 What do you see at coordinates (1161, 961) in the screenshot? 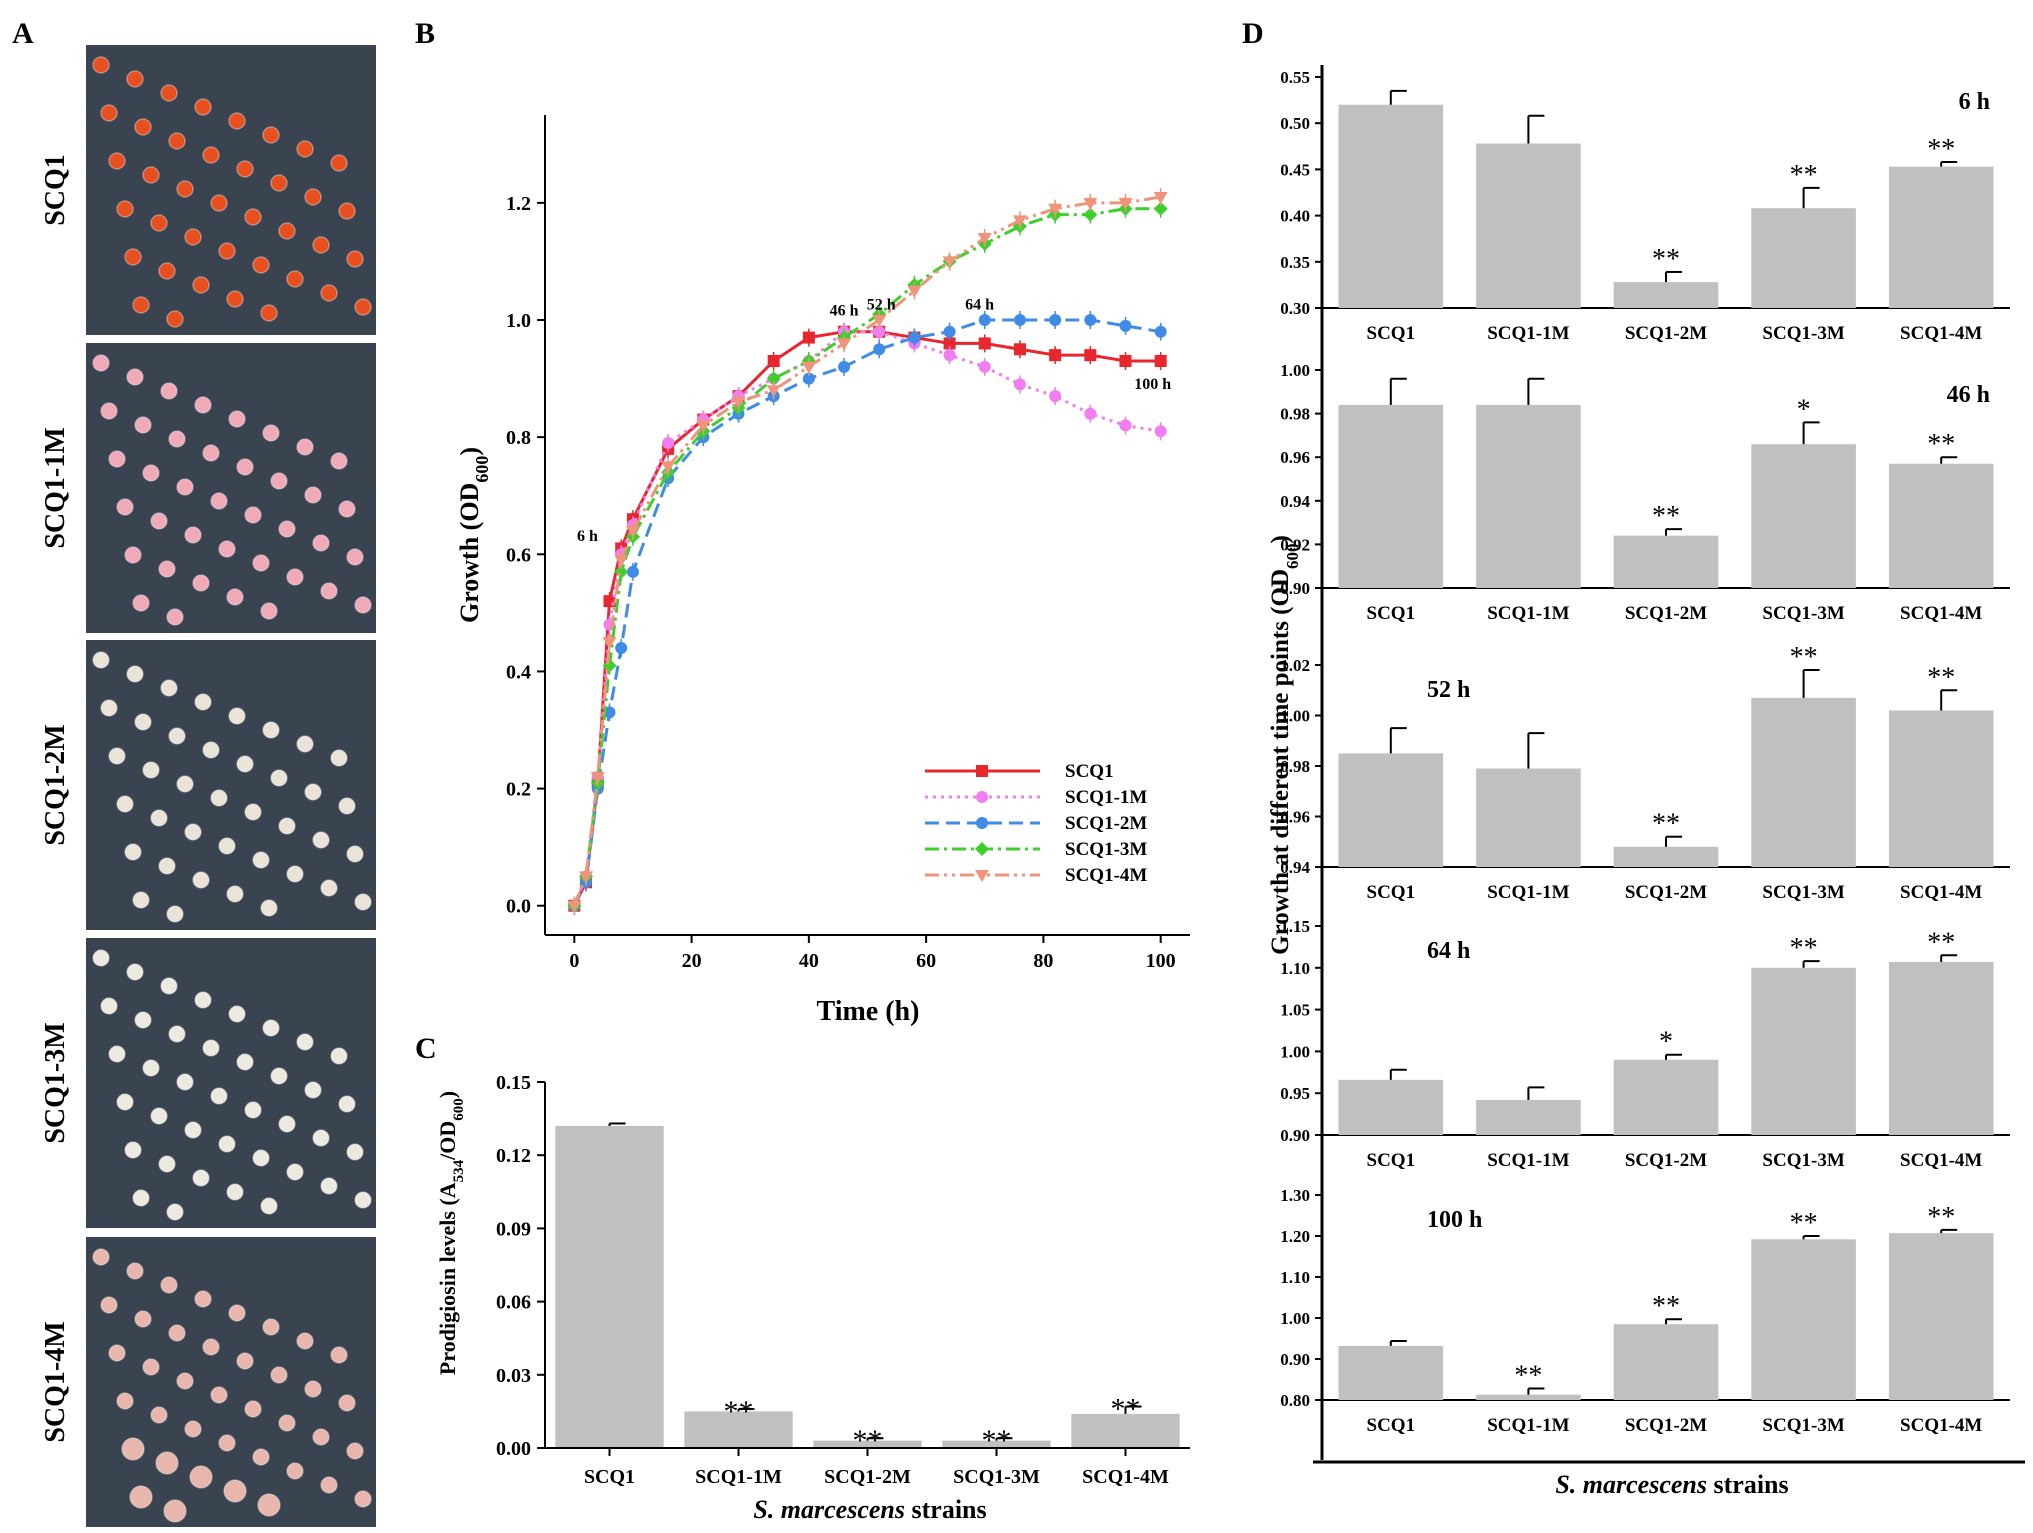
I see `b-x-tick-label: 100` at bounding box center [1161, 961].